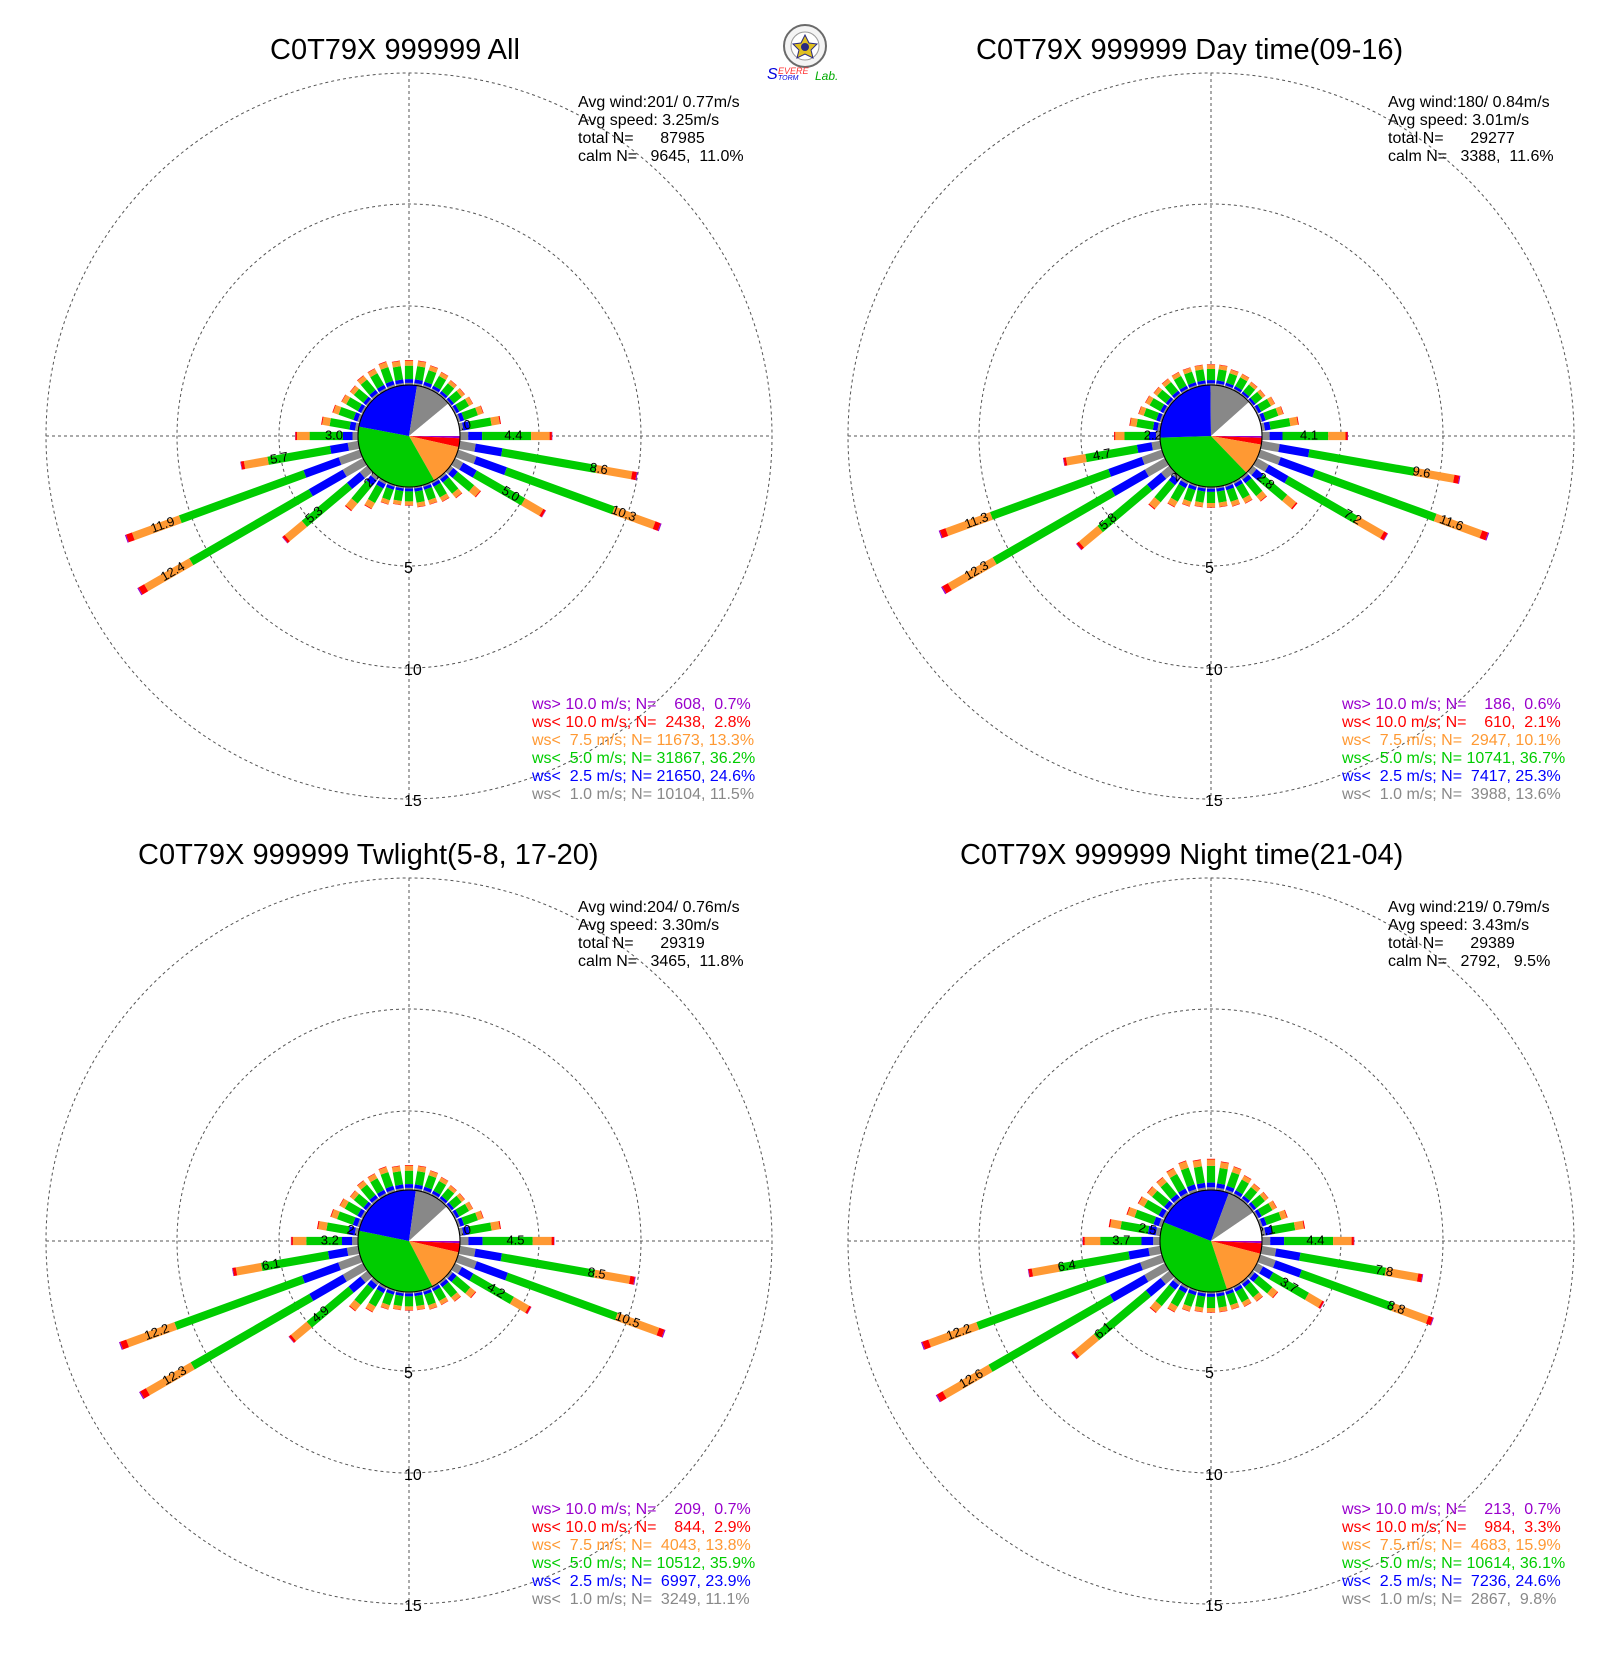 This screenshot has width=1620, height=1660. Describe the element at coordinates (644, 758) in the screenshot. I see `legend-entry: ws< 5.0 m/s; N= 31867, 36.2%` at that location.